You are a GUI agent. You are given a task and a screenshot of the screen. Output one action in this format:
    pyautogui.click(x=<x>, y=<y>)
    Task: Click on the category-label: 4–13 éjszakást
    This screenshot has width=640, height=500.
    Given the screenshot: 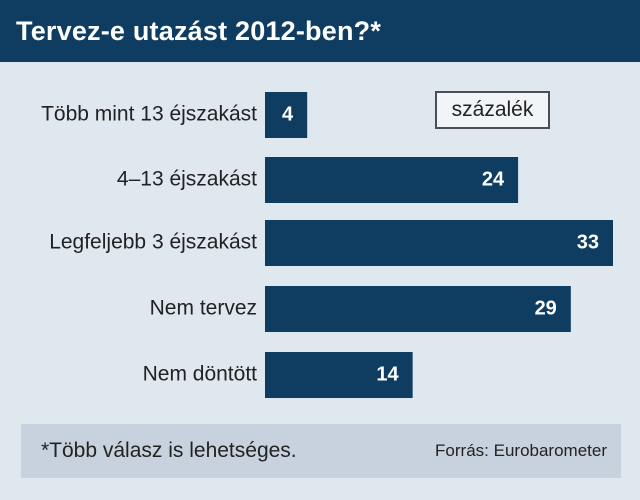 What is the action you would take?
    pyautogui.click(x=187, y=179)
    